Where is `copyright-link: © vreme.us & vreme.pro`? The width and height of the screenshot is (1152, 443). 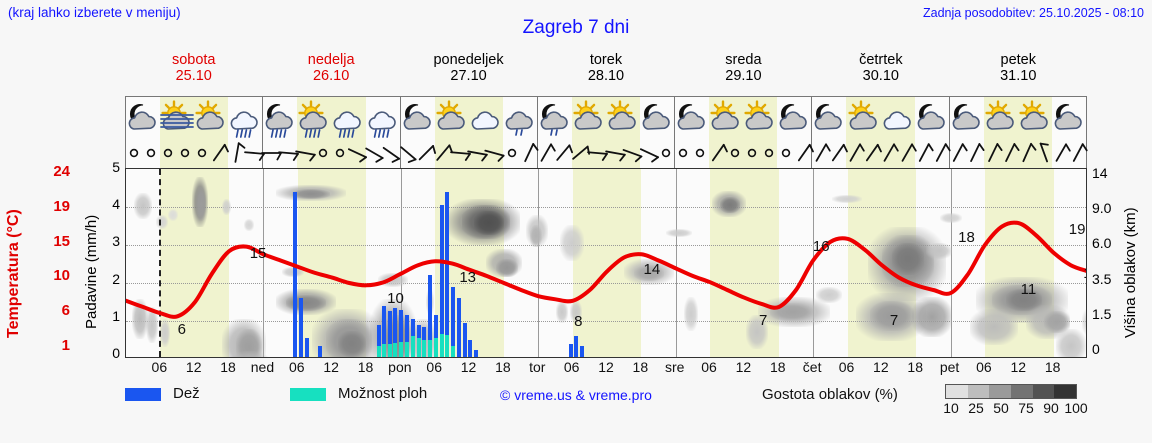 copyright-link: © vreme.us & vreme.pro is located at coordinates (576, 395).